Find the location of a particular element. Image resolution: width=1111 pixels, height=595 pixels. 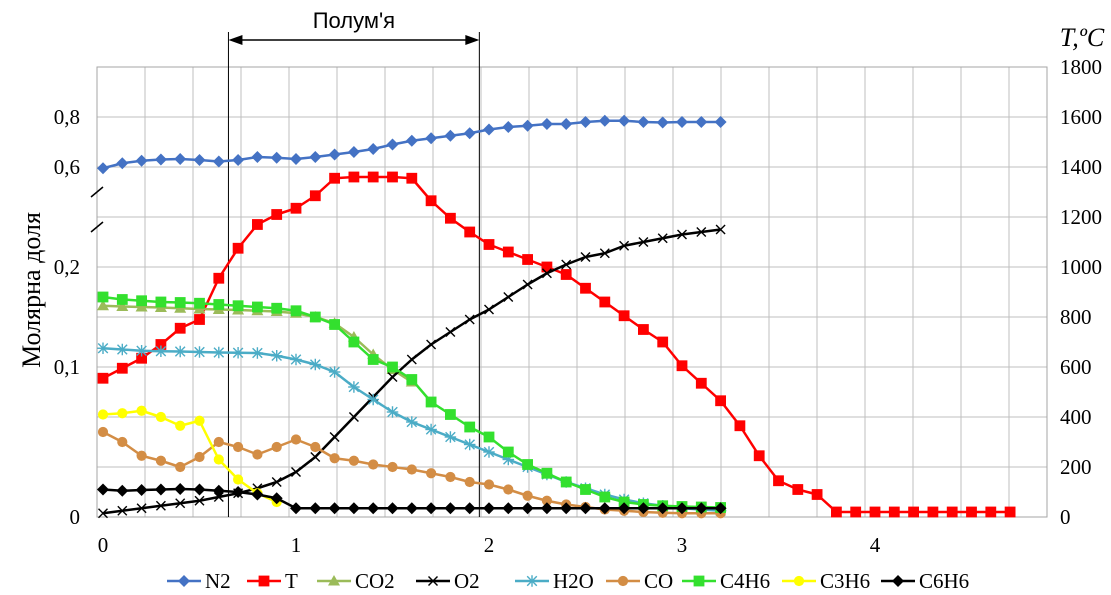

x-tick-label: 3 is located at coordinates (682, 545).